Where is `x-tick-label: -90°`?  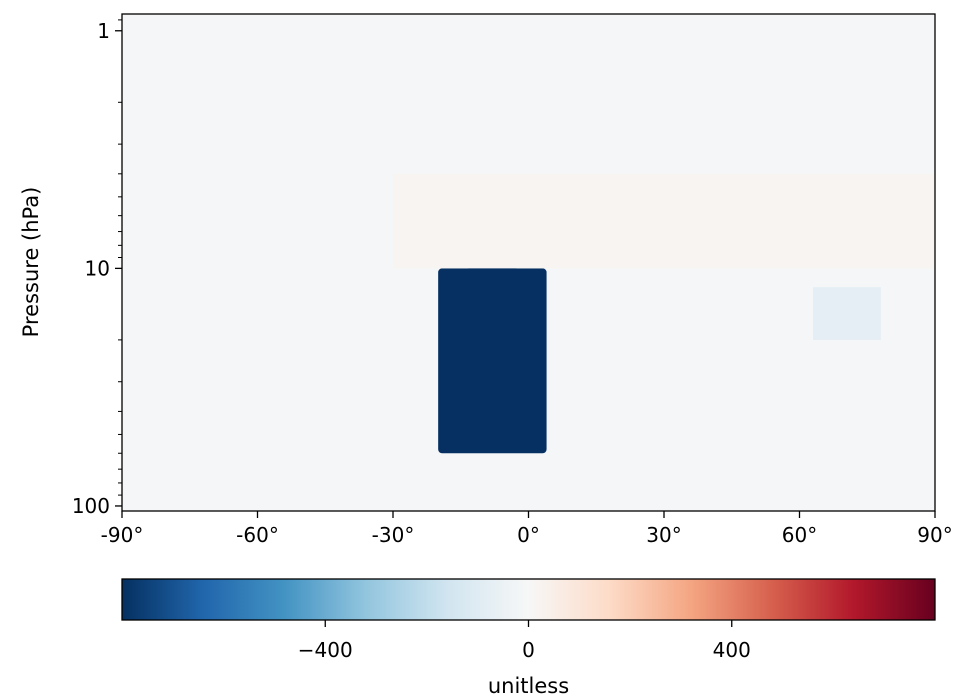 x-tick-label: -90° is located at coordinates (122, 535).